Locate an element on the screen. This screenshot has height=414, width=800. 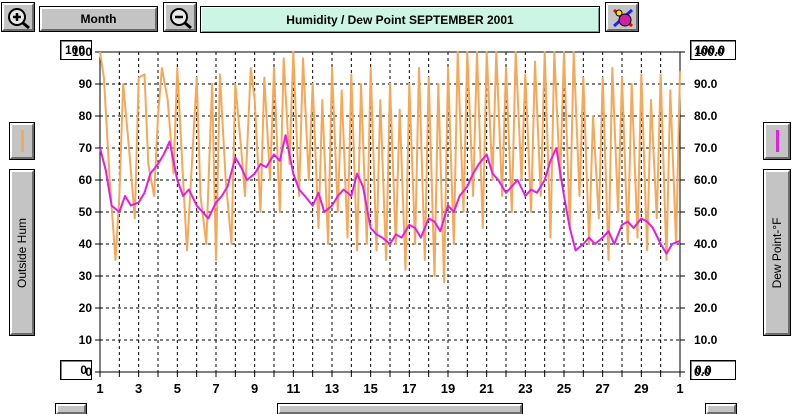
y-left-tick-label: 0 is located at coordinates (88, 372).